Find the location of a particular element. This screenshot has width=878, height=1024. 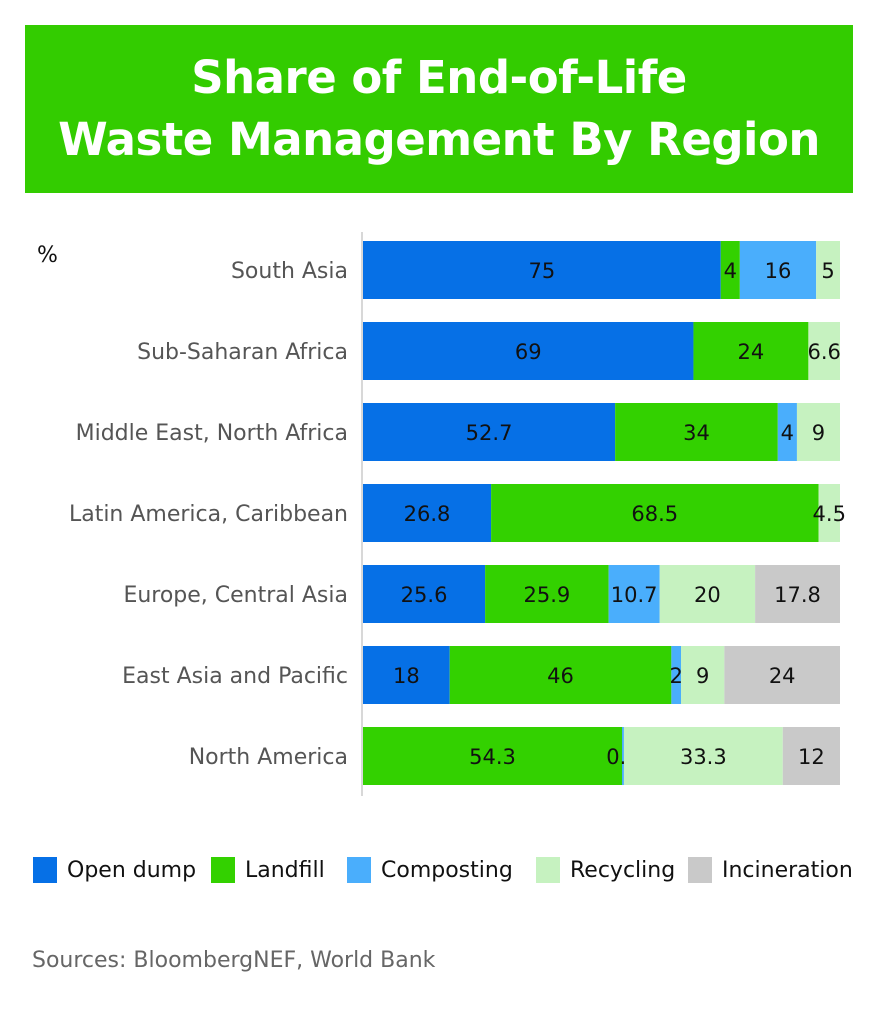

legend-label: Composting is located at coordinates (447, 870).